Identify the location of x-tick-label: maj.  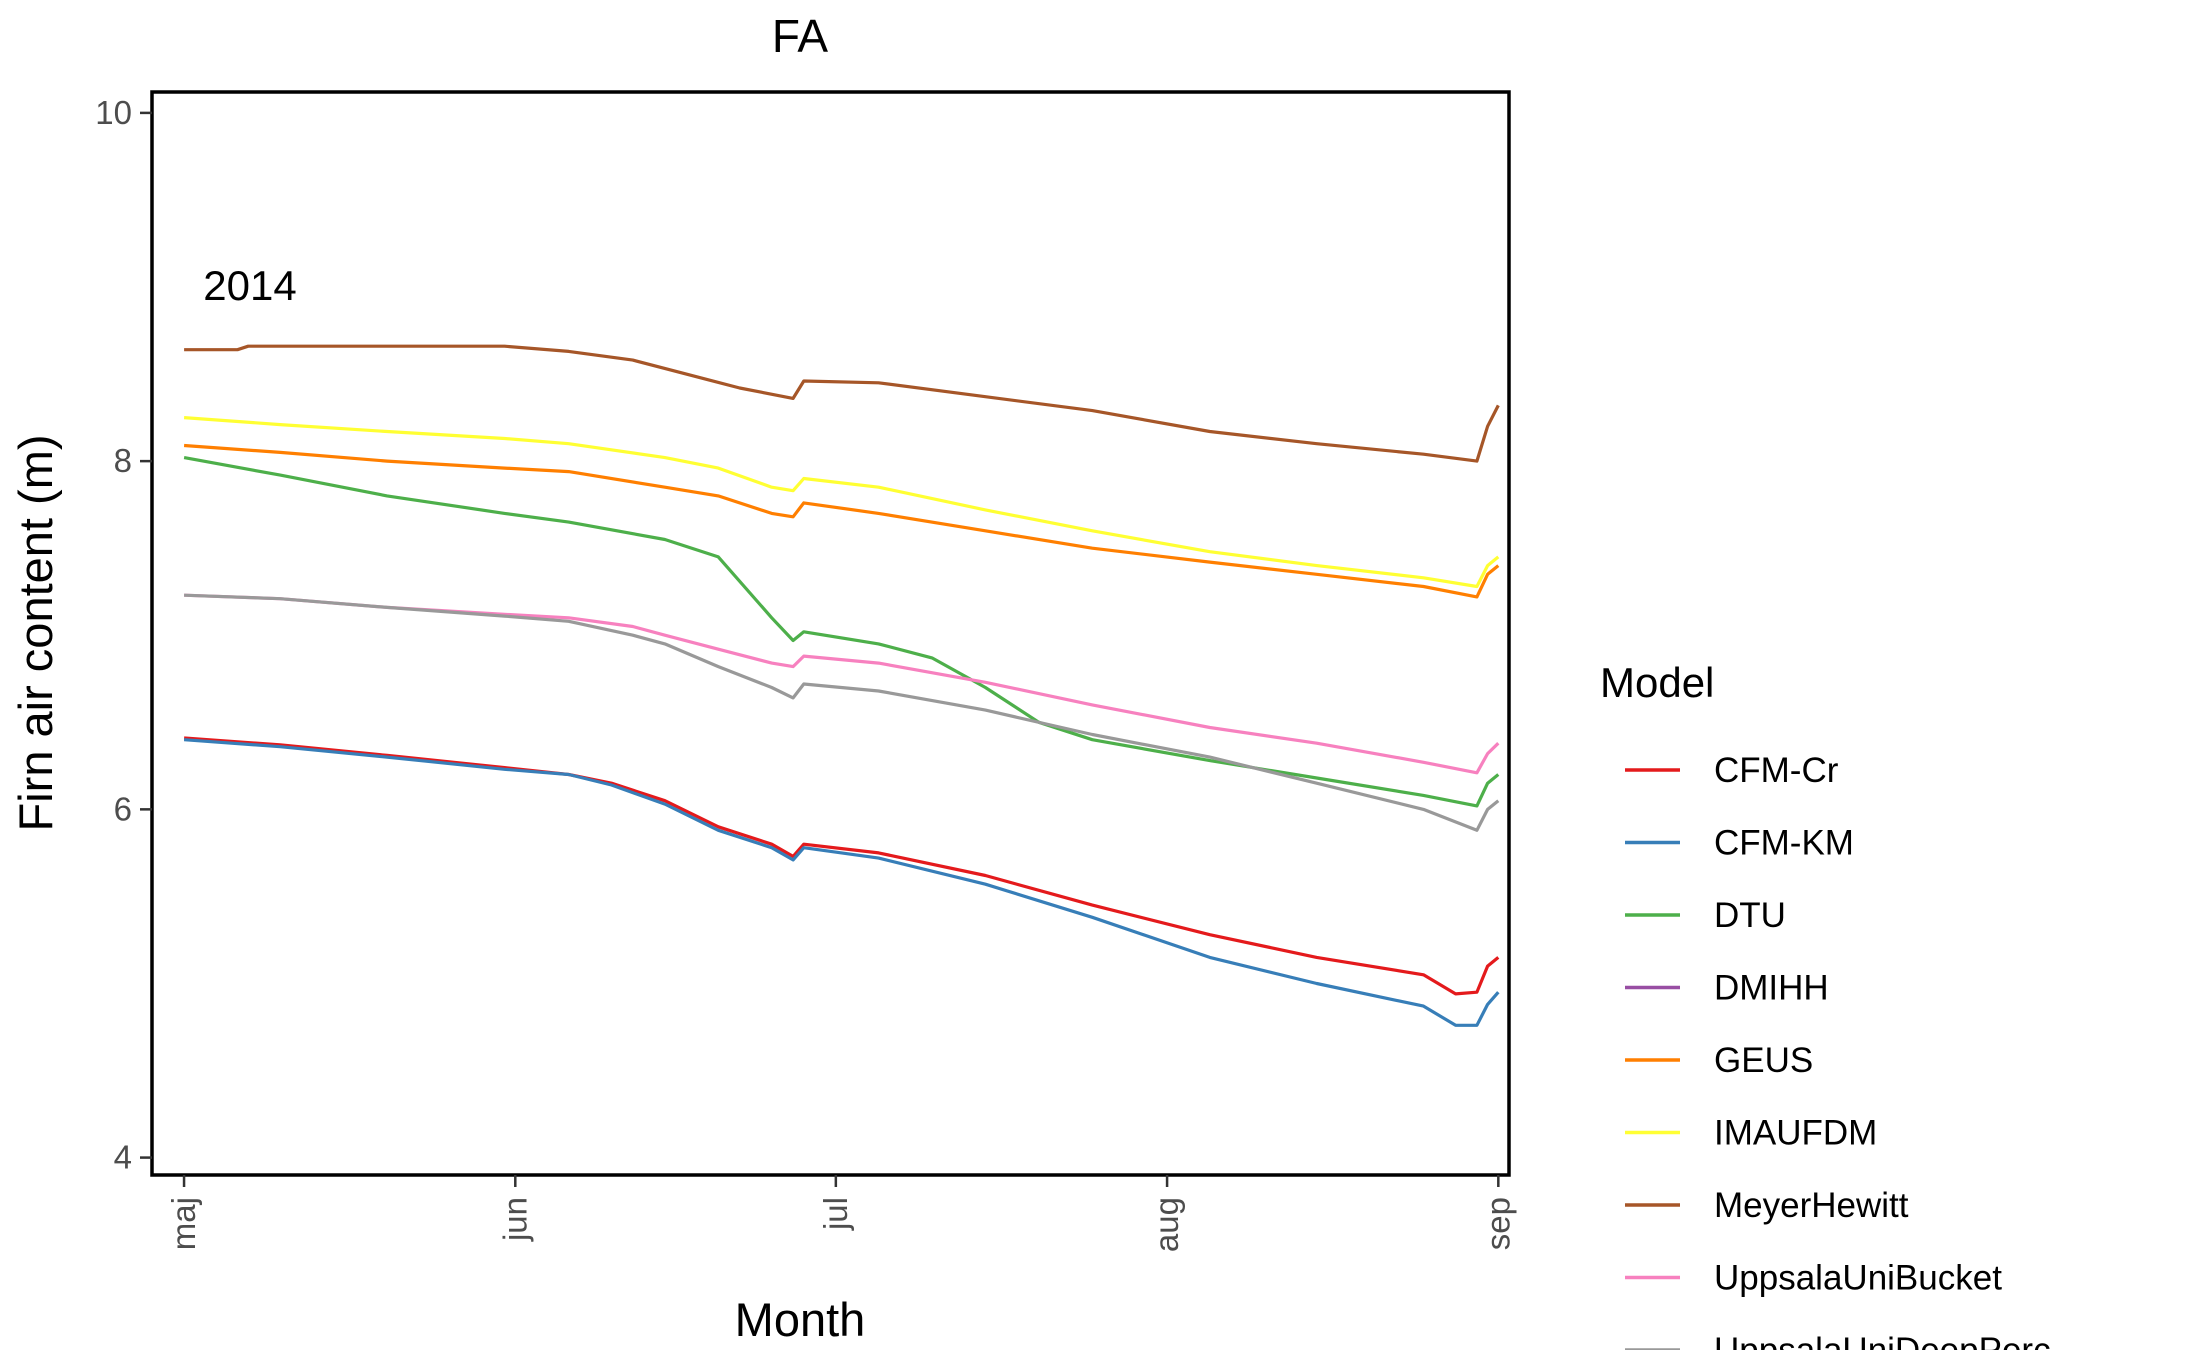
(183, 1223).